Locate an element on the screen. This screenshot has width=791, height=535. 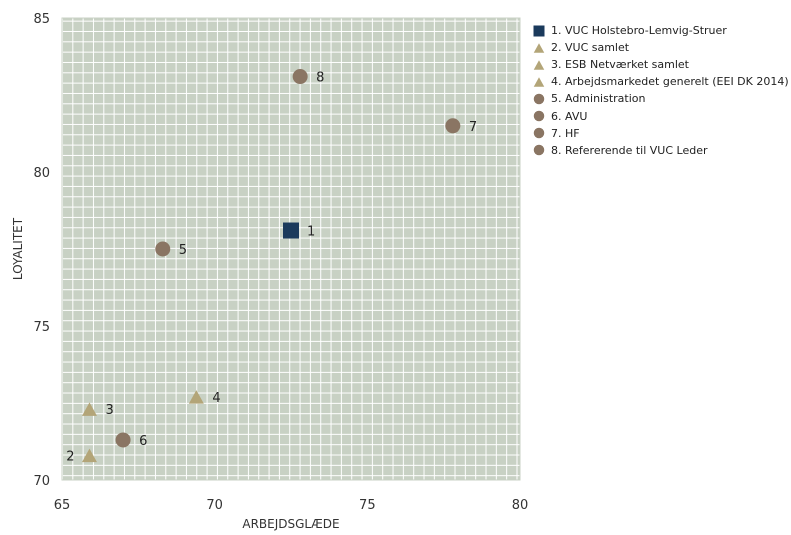
x-tick-label: 80 is located at coordinates (520, 505).